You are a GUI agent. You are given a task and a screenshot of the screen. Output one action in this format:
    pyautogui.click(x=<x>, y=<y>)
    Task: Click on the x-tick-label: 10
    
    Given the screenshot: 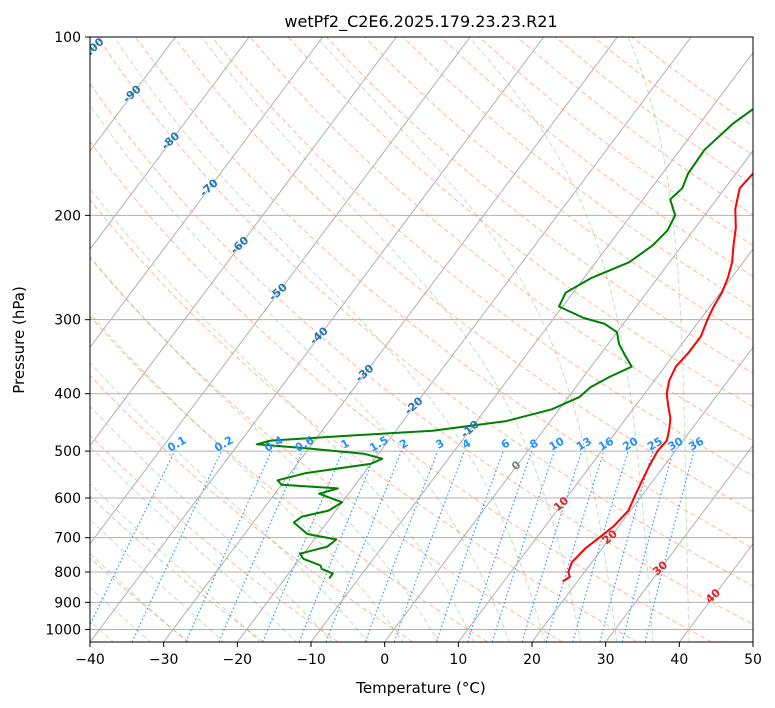 What is the action you would take?
    pyautogui.click(x=458, y=660)
    